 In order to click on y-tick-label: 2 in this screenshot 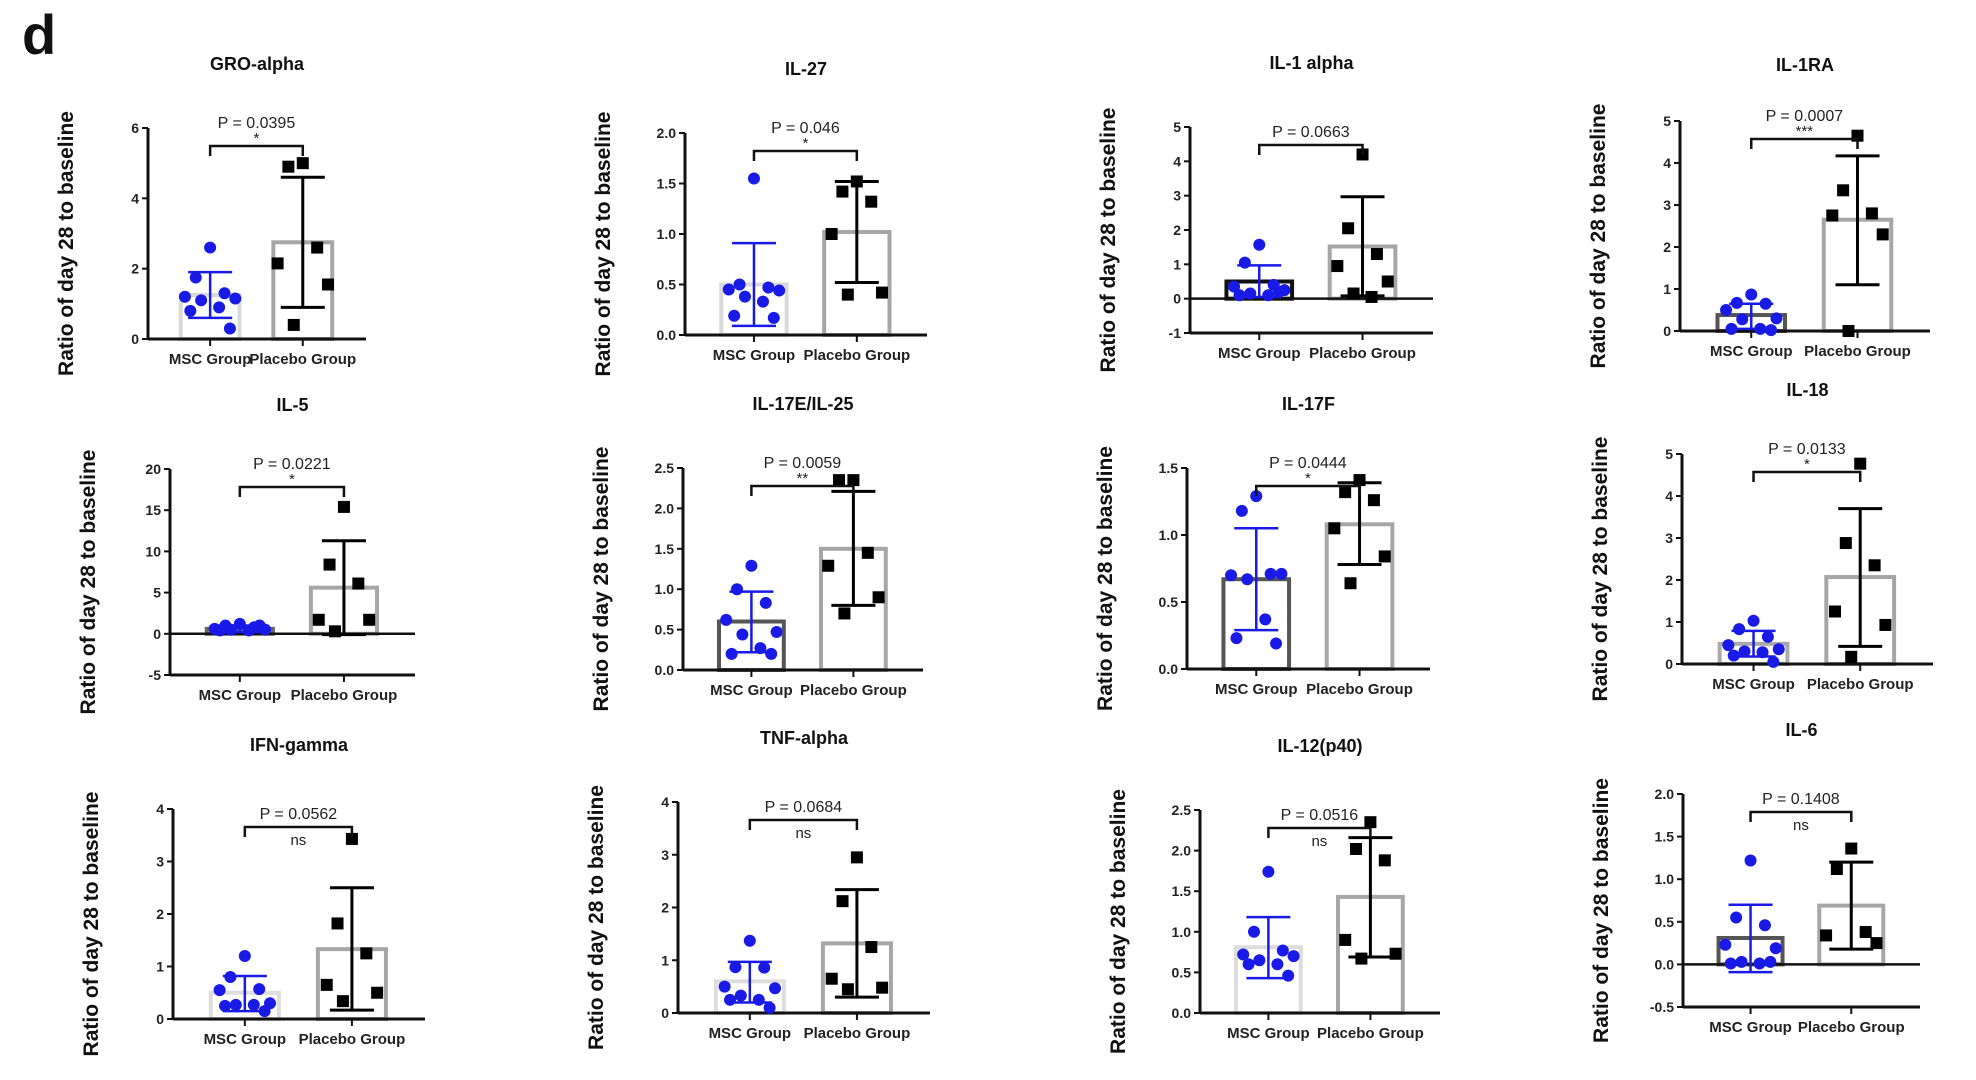, I will do `click(135, 269)`.